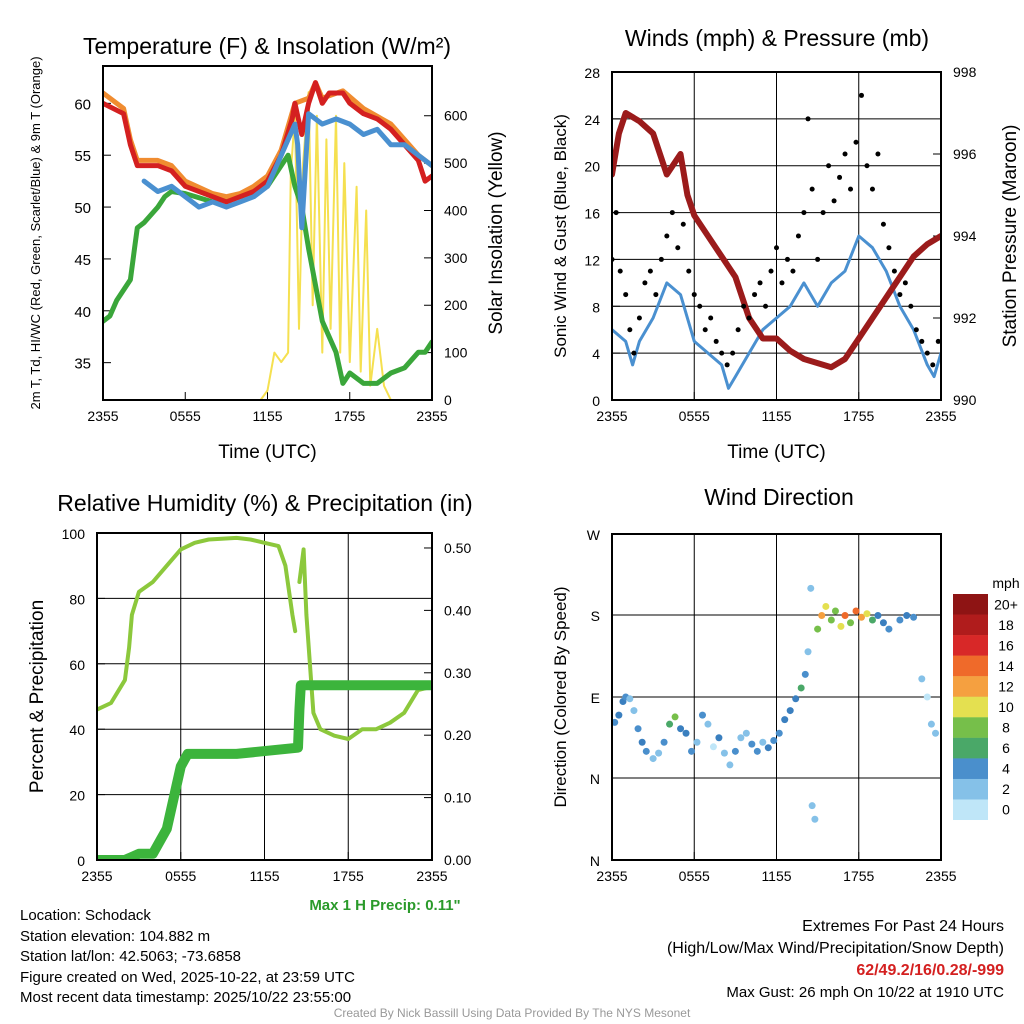  I want to click on colorbar-label: 8, so click(1006, 728).